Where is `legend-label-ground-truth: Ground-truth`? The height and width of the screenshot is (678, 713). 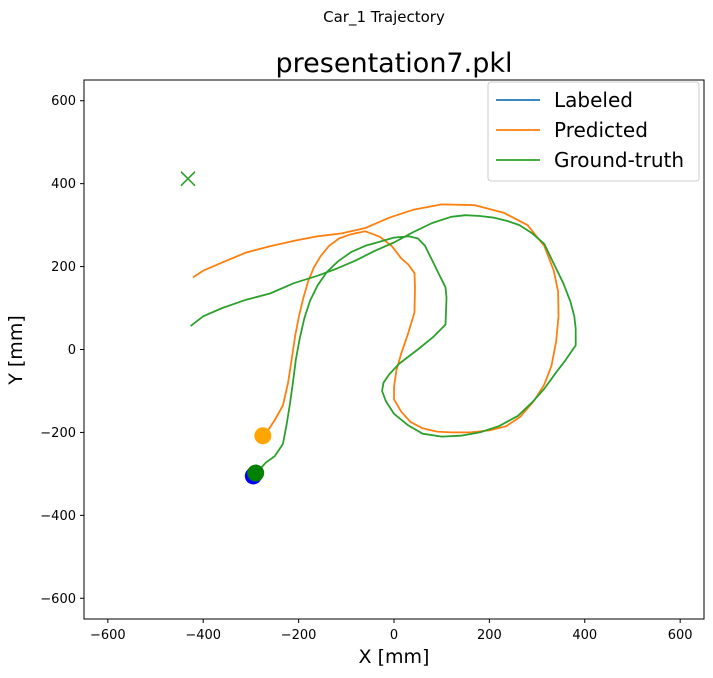
legend-label-ground-truth: Ground-truth is located at coordinates (619, 160).